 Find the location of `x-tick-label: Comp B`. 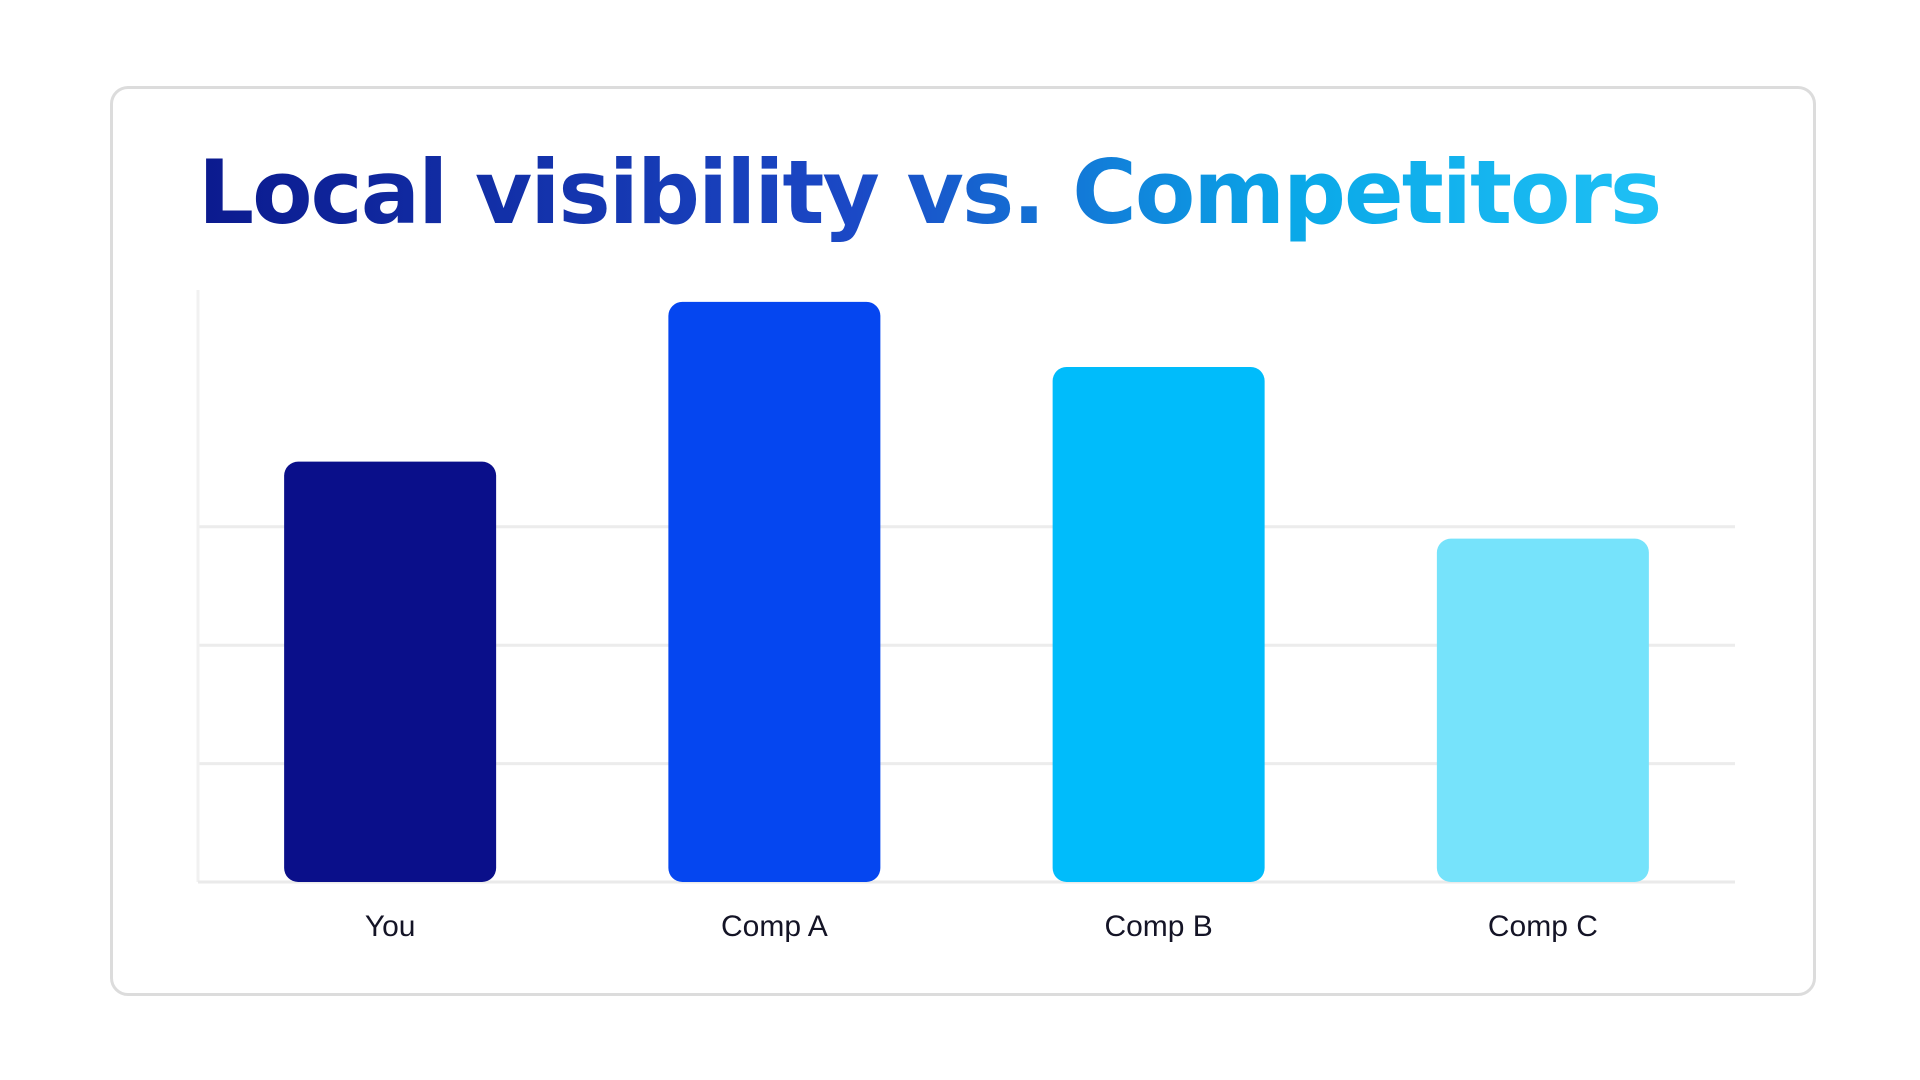

x-tick-label: Comp B is located at coordinates (1158, 926).